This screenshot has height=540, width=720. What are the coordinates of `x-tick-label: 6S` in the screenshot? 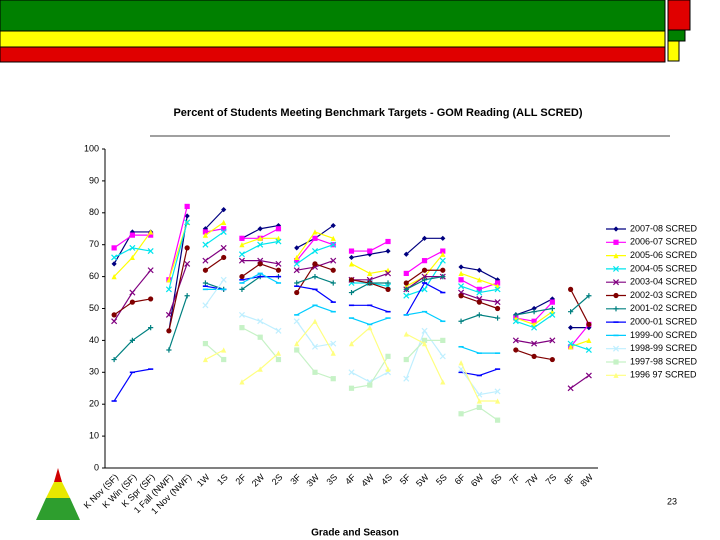 It's located at (496, 479).